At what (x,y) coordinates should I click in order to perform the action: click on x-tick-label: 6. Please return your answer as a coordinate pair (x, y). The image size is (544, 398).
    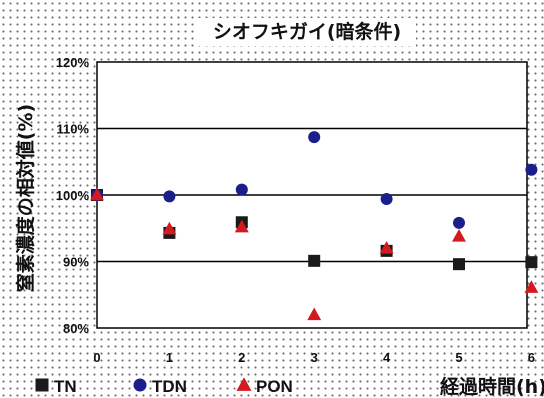
    Looking at the image, I should click on (531, 357).